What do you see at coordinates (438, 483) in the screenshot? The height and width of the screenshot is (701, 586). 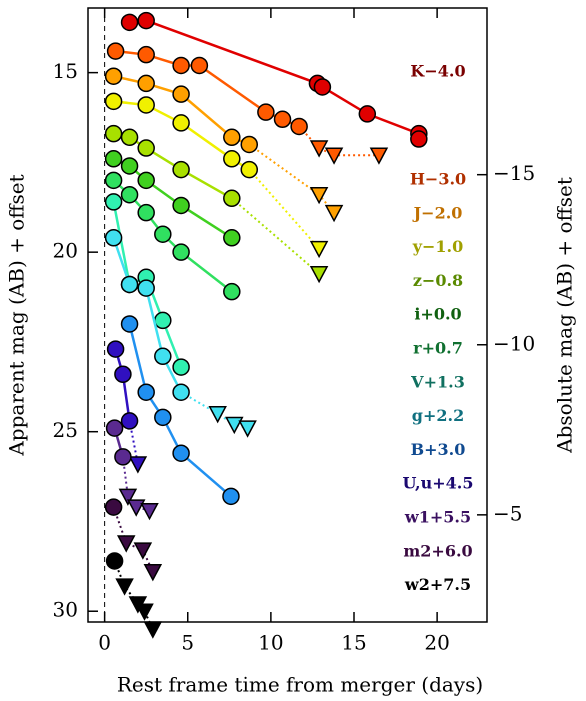 I see `legend-label: U,u+4.5` at bounding box center [438, 483].